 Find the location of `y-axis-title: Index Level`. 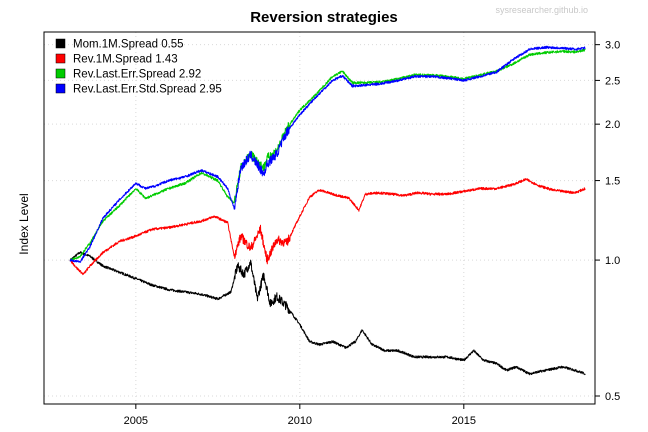

y-axis-title: Index Level is located at coordinates (24, 223).